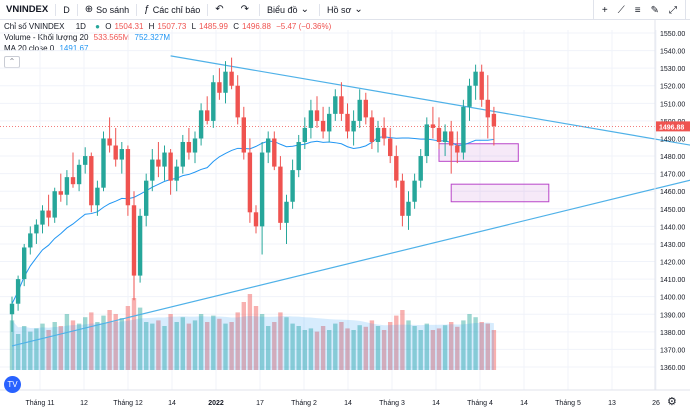  What do you see at coordinates (672, 210) in the screenshot?
I see `y-tick-label: 1450.00` at bounding box center [672, 210].